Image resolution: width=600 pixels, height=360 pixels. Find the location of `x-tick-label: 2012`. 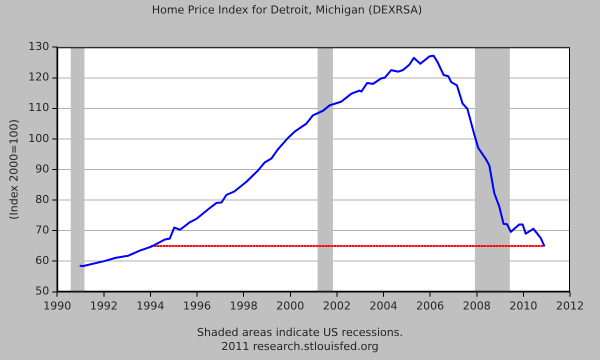

x-tick-label: 2012 is located at coordinates (570, 305).